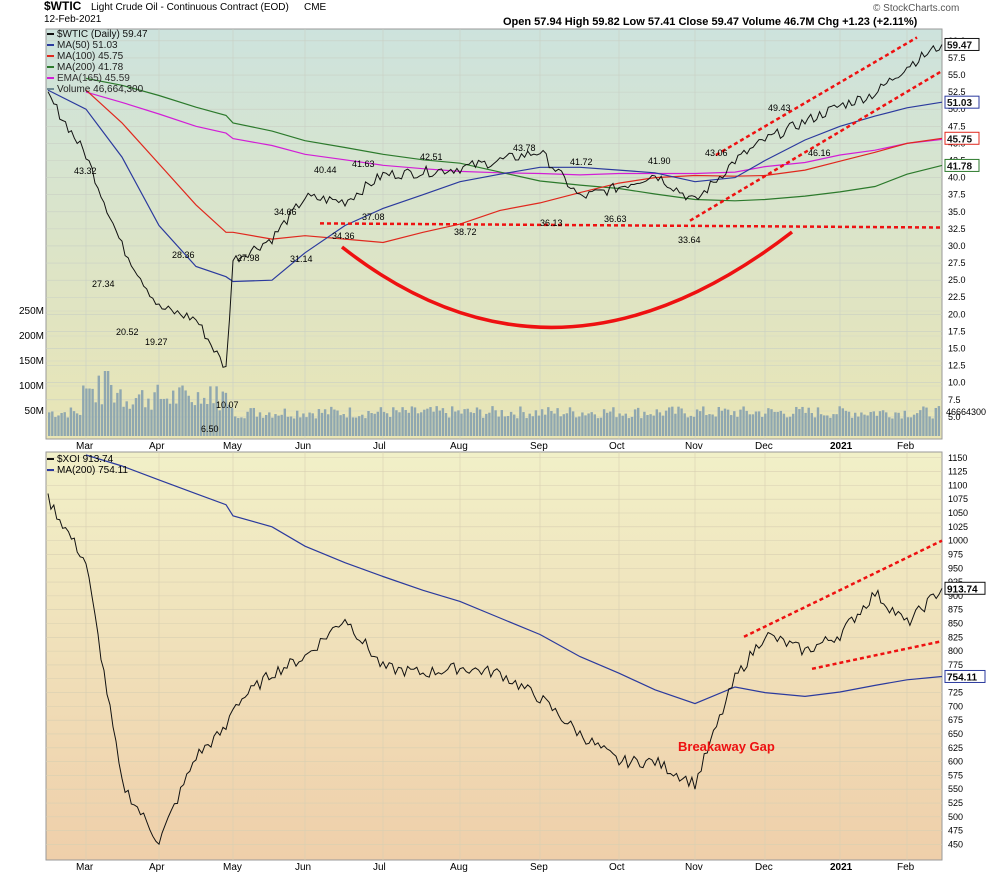 The height and width of the screenshot is (876, 990). What do you see at coordinates (877, 655) in the screenshot?
I see `xoi-channel-lower` at bounding box center [877, 655].